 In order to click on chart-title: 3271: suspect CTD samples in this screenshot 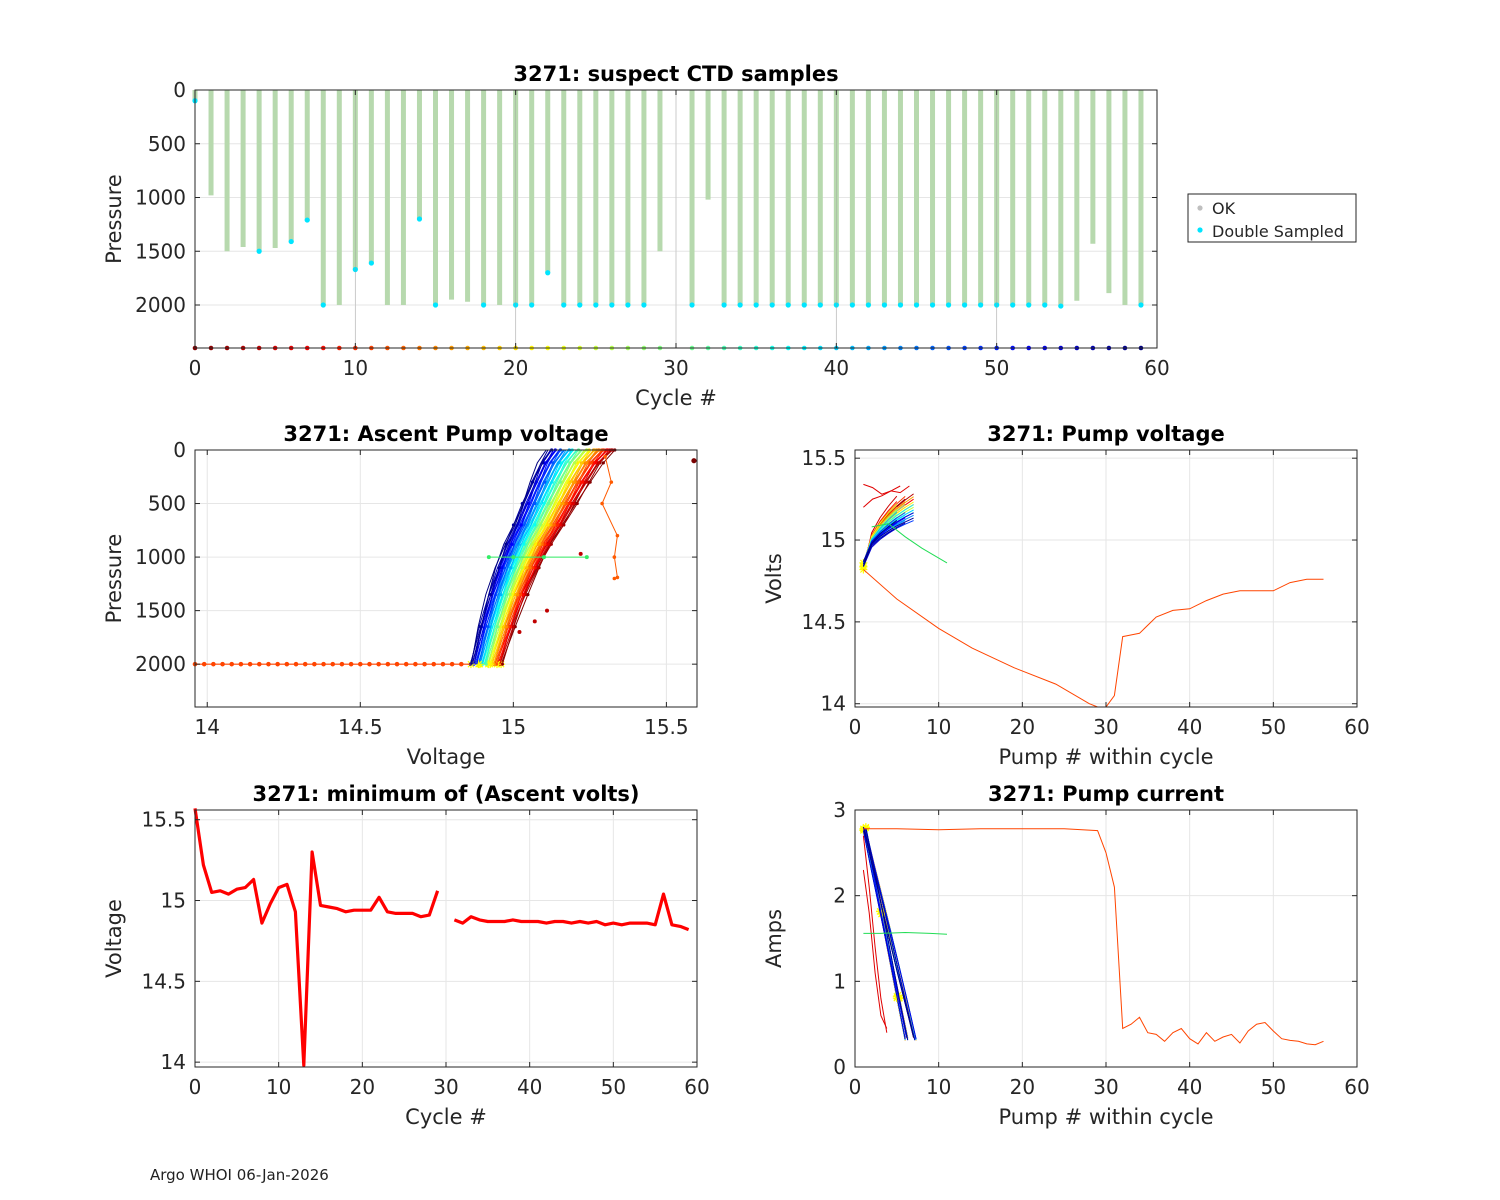, I will do `click(675, 74)`.